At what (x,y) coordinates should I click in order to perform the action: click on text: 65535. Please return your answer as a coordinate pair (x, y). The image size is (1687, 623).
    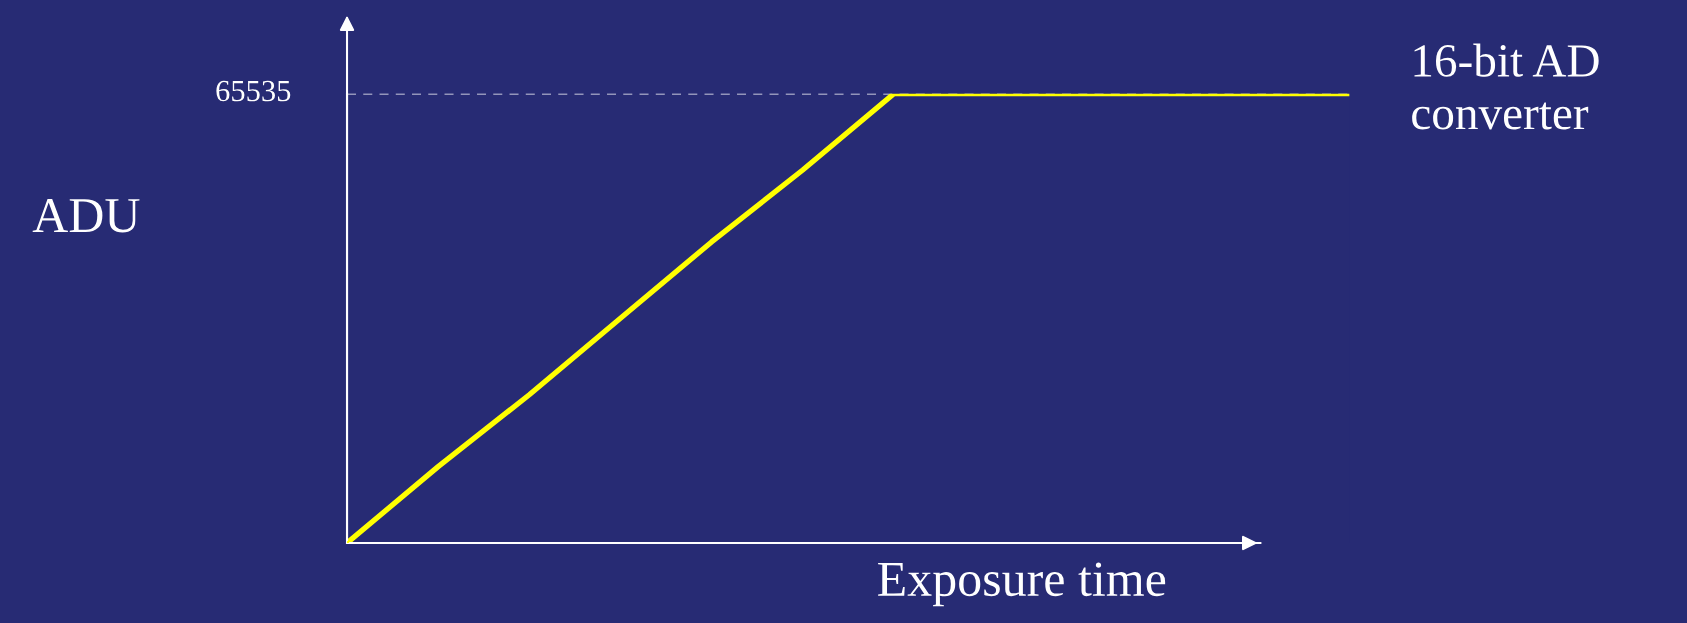
    Looking at the image, I should click on (253, 91).